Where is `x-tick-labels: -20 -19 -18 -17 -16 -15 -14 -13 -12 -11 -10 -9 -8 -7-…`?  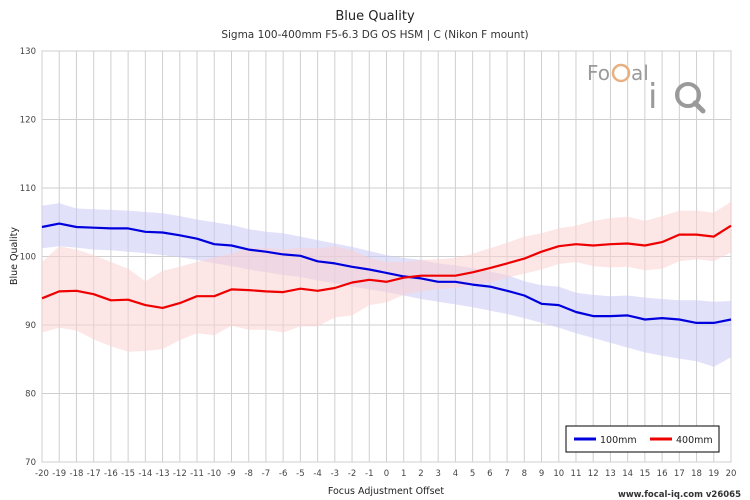
x-tick-labels: -20 -19 -18 -17 -16 -15 -14 -13 -12 -11 -10 -9 -8 -7-… is located at coordinates (385, 474).